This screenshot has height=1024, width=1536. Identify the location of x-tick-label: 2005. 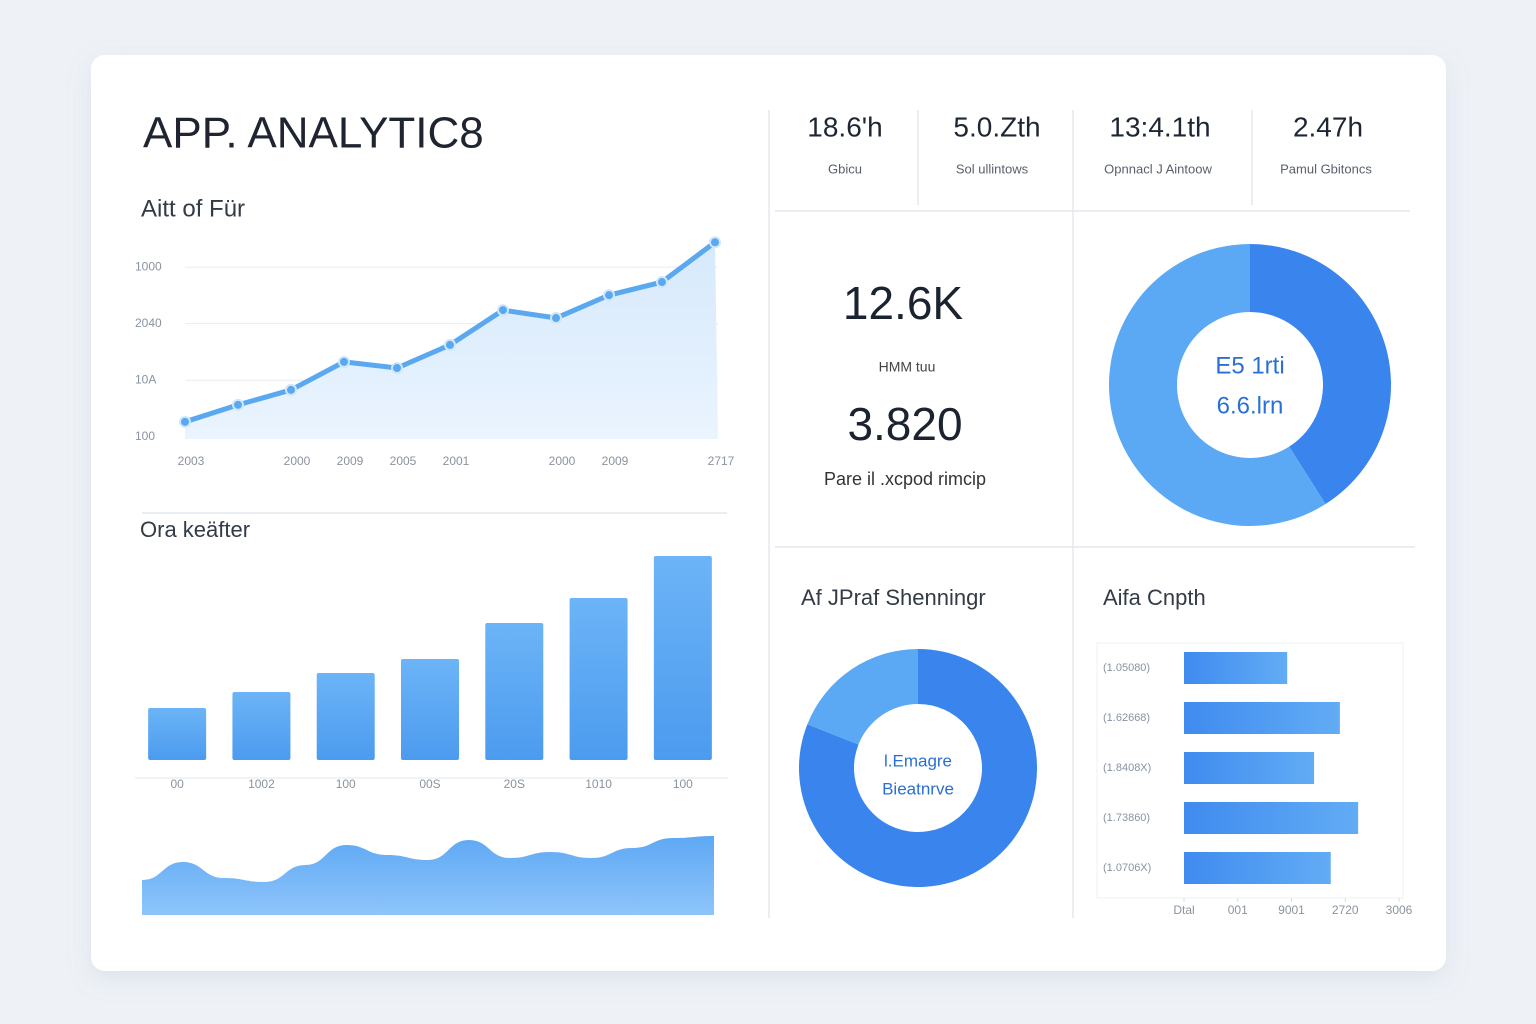
(403, 461).